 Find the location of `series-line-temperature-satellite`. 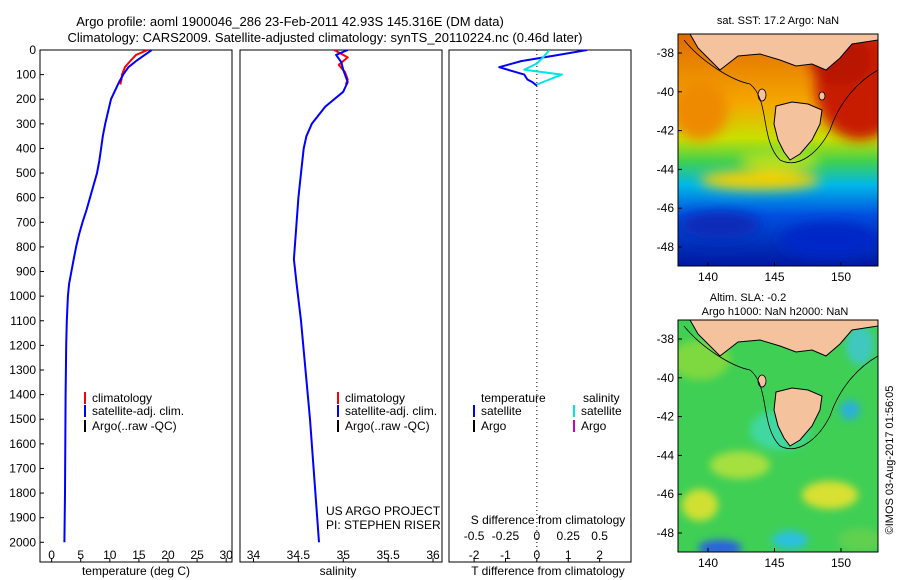

series-line-temperature-satellite is located at coordinates (543, 68).